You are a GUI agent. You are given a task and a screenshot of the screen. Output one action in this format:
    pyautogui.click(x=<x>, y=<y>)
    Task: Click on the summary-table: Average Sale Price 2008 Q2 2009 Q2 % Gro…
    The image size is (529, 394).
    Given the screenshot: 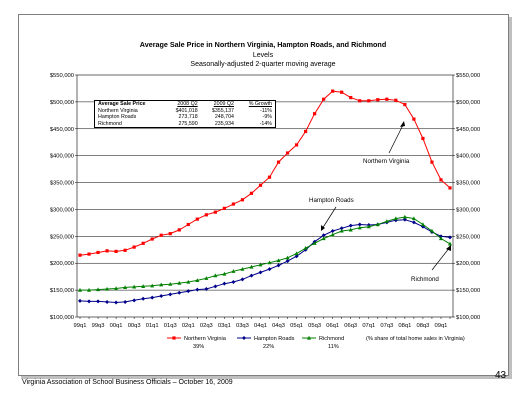 What is the action you would take?
    pyautogui.click(x=185, y=114)
    